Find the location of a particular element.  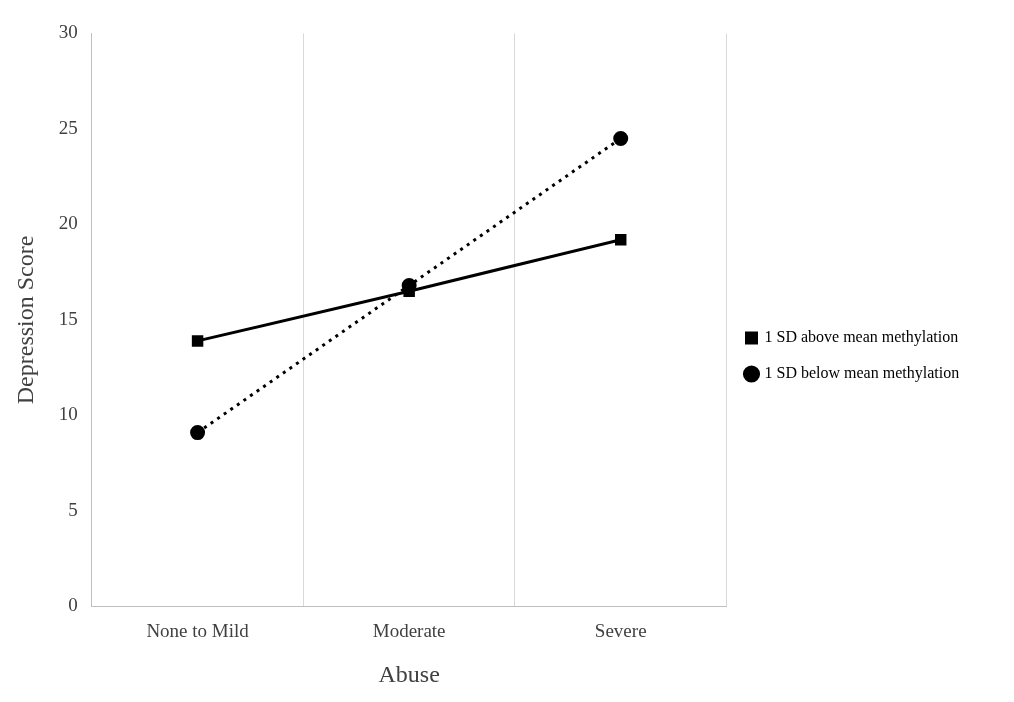

legend-label: 1 SD above mean methylation is located at coordinates (861, 337).